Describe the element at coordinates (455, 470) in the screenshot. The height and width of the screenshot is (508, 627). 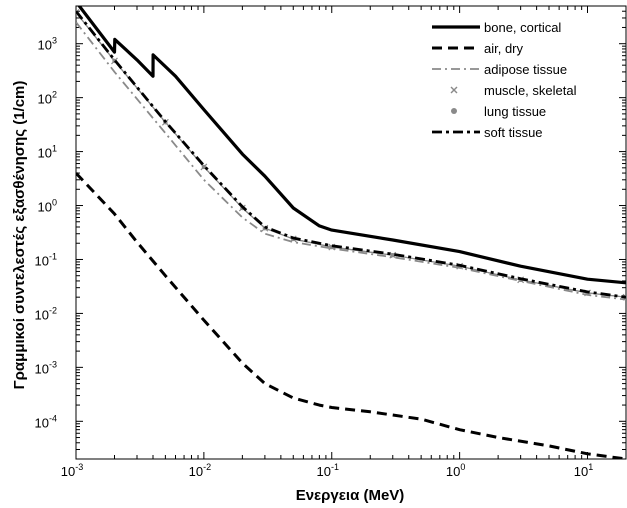
I see `x-tick-label: 10⁰` at that location.